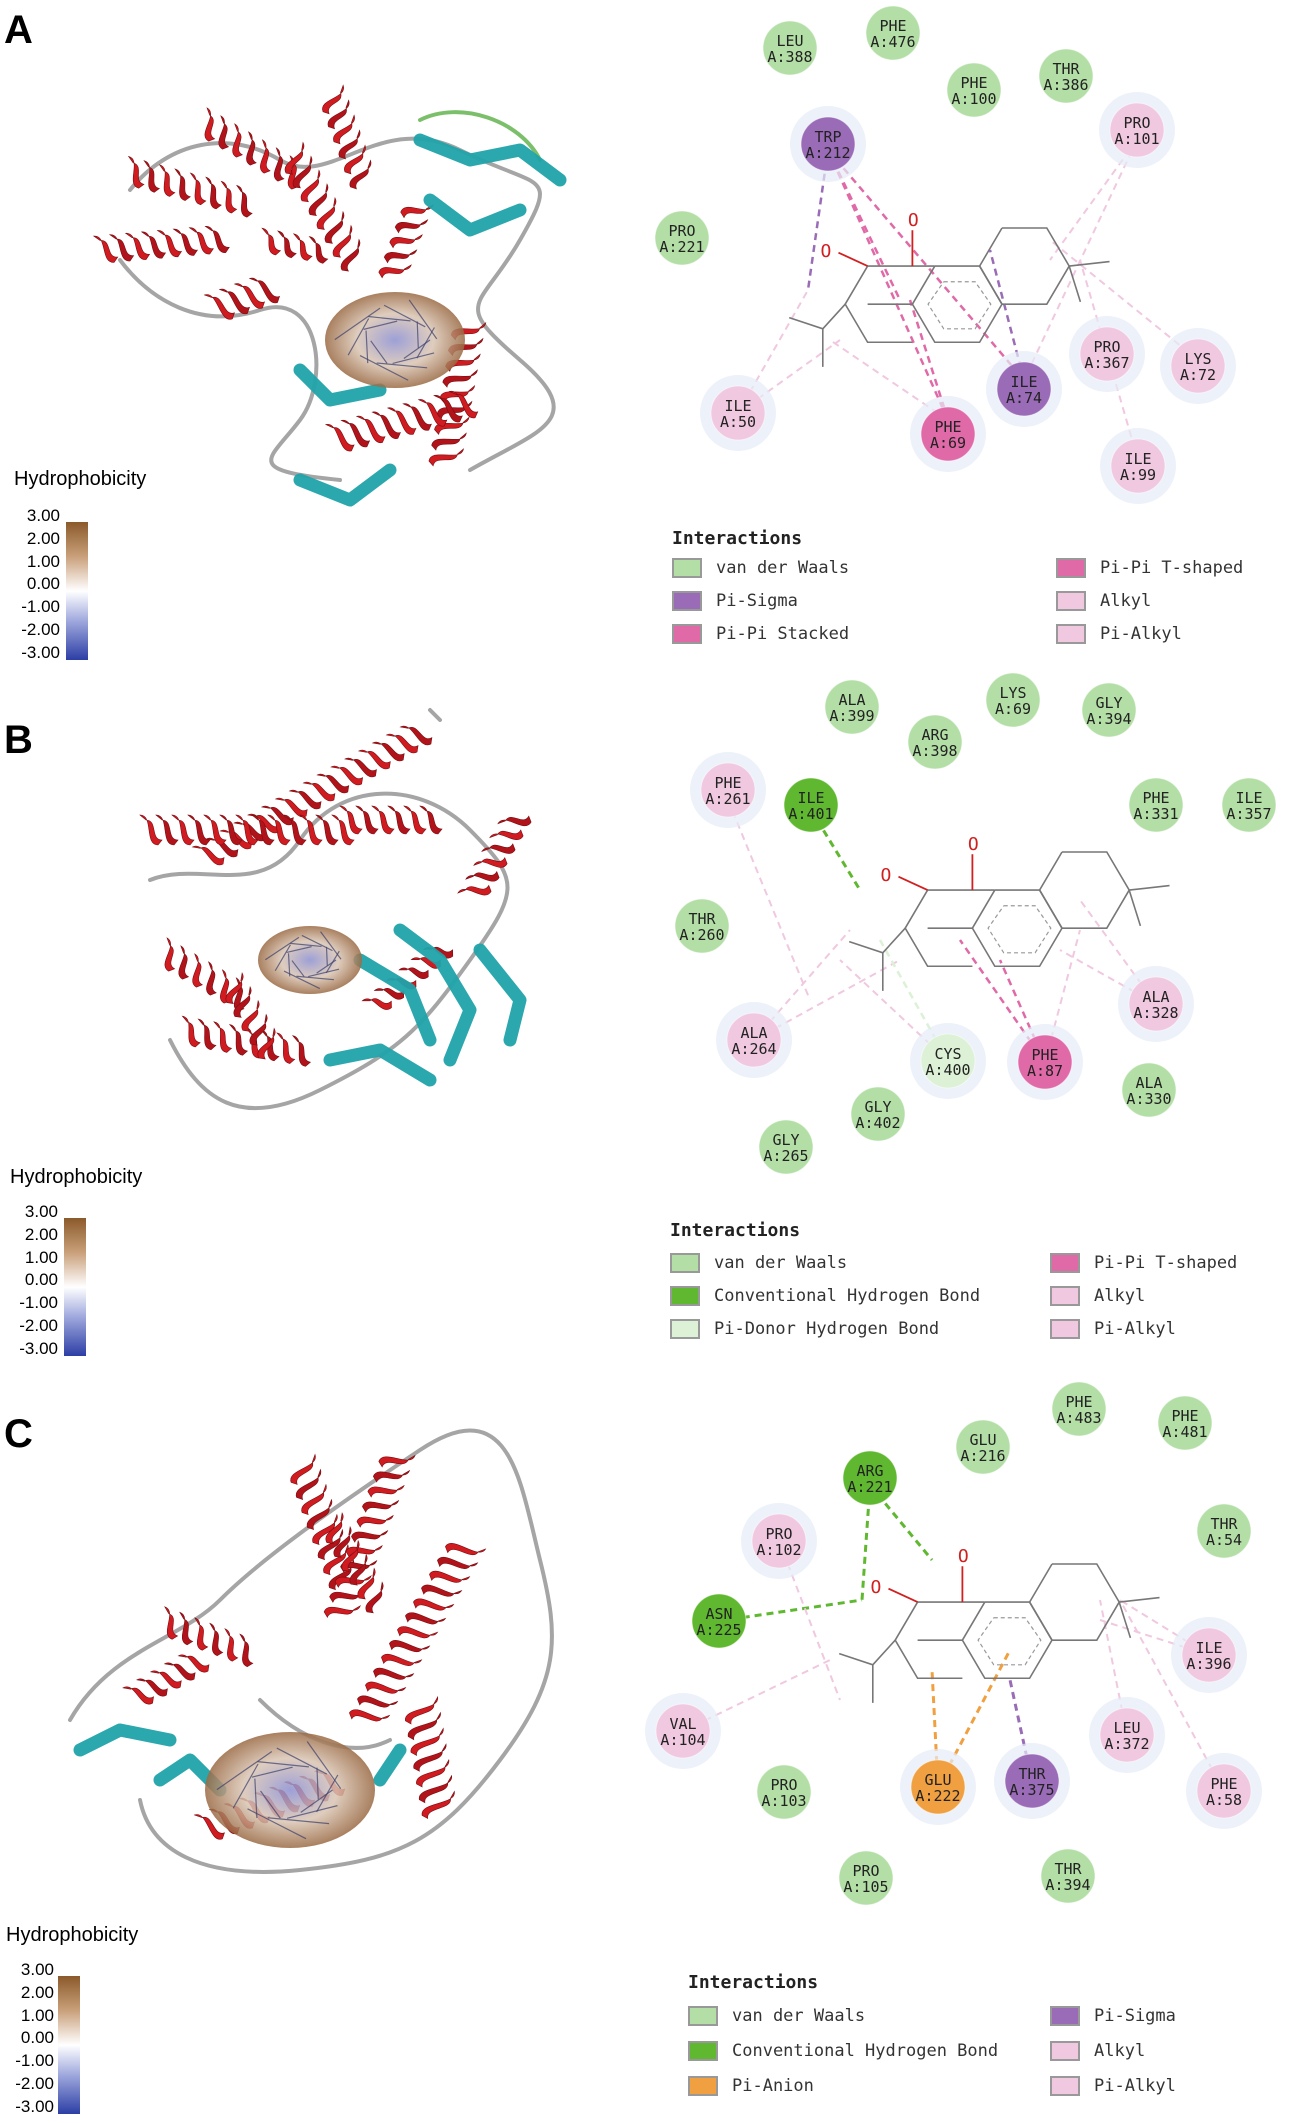  I want to click on legend-label: Pi-Pi T-shaped, so click(1166, 1263).